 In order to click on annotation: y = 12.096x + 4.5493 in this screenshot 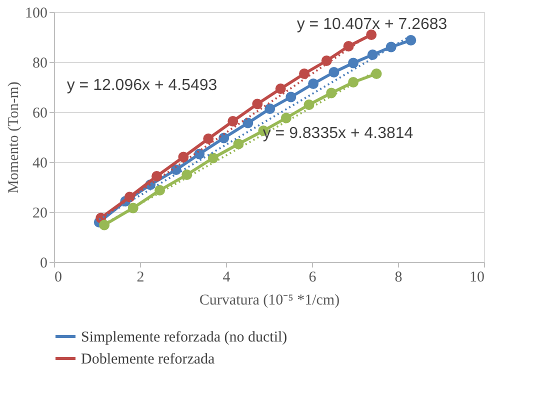, I will do `click(142, 85)`.